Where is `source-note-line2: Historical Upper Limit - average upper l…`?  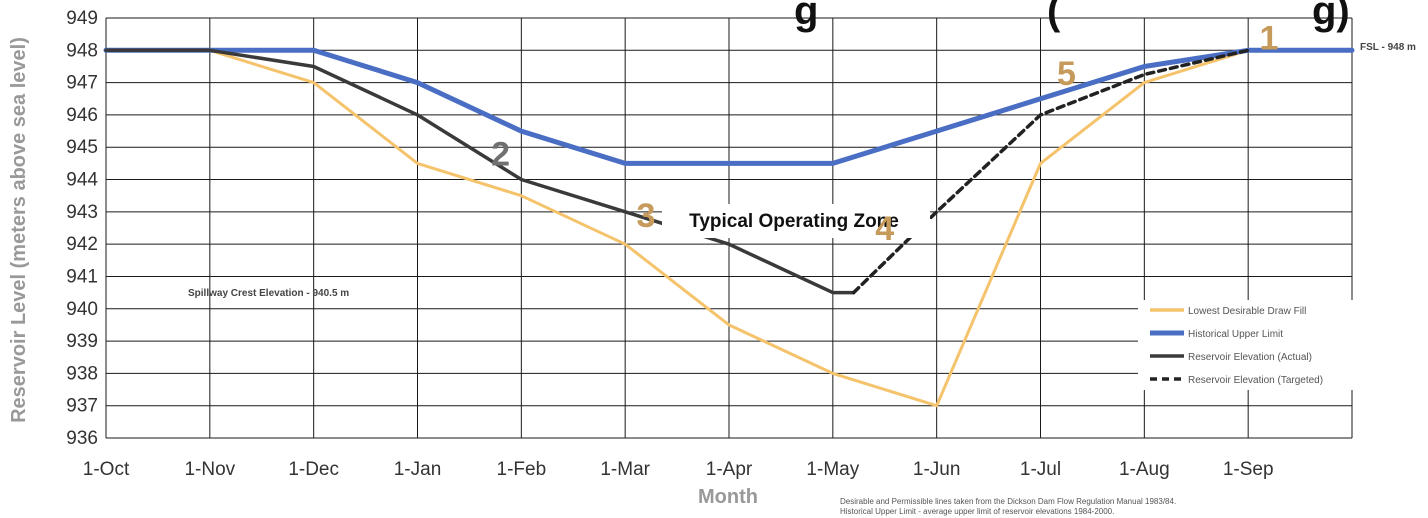 source-note-line2: Historical Upper Limit - average upper l… is located at coordinates (977, 511).